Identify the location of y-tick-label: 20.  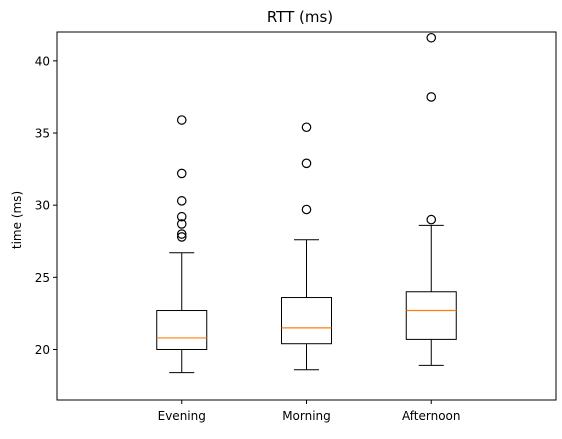
(42, 350).